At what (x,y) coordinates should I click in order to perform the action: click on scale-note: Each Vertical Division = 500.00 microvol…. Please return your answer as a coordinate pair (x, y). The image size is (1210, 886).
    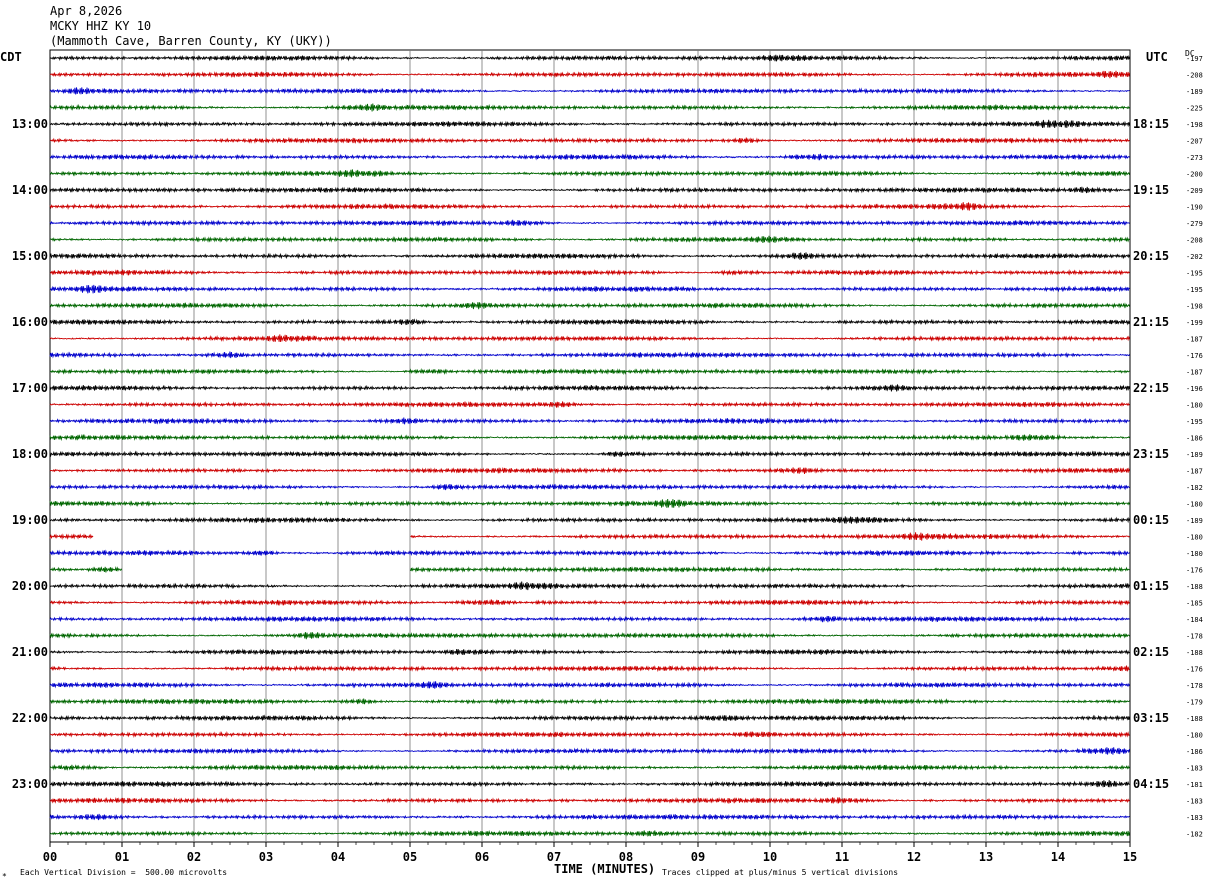
    Looking at the image, I should click on (124, 872).